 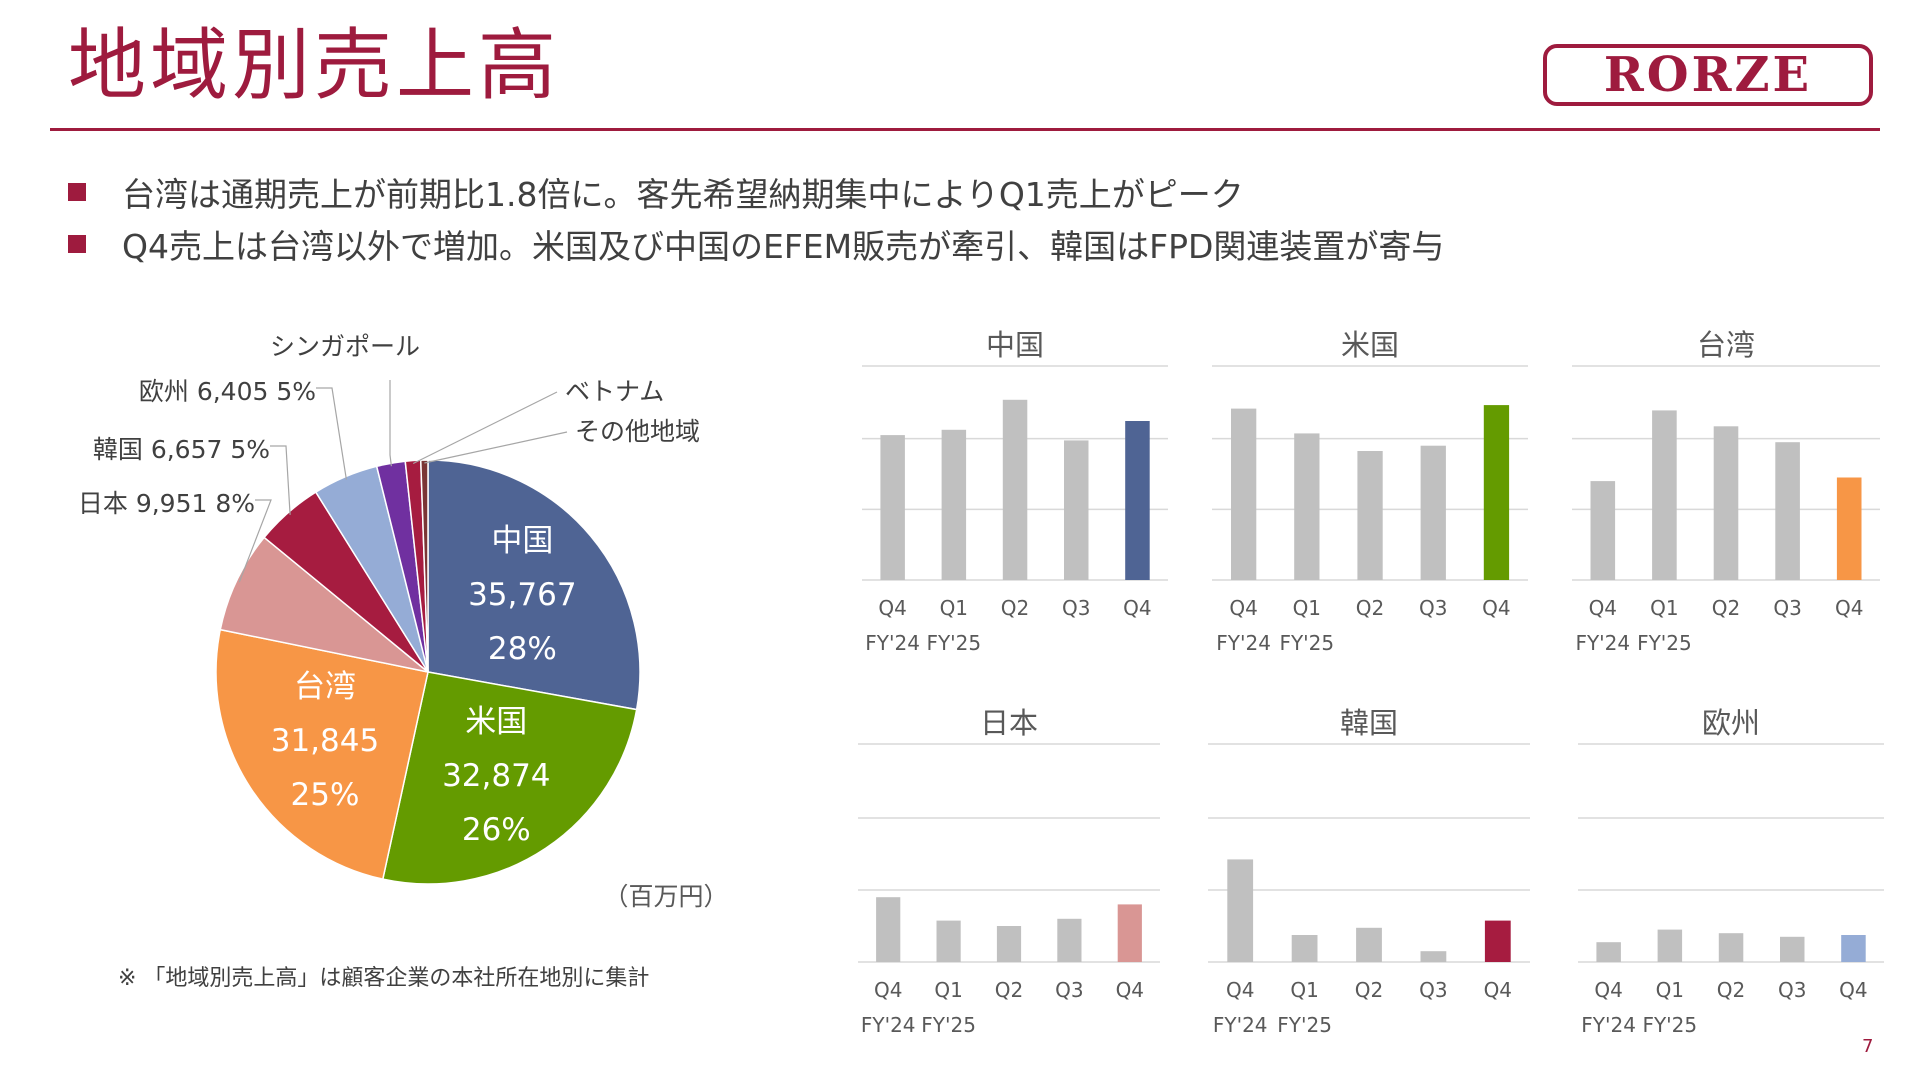 What do you see at coordinates (965, 129) in the screenshot?
I see `title-divider` at bounding box center [965, 129].